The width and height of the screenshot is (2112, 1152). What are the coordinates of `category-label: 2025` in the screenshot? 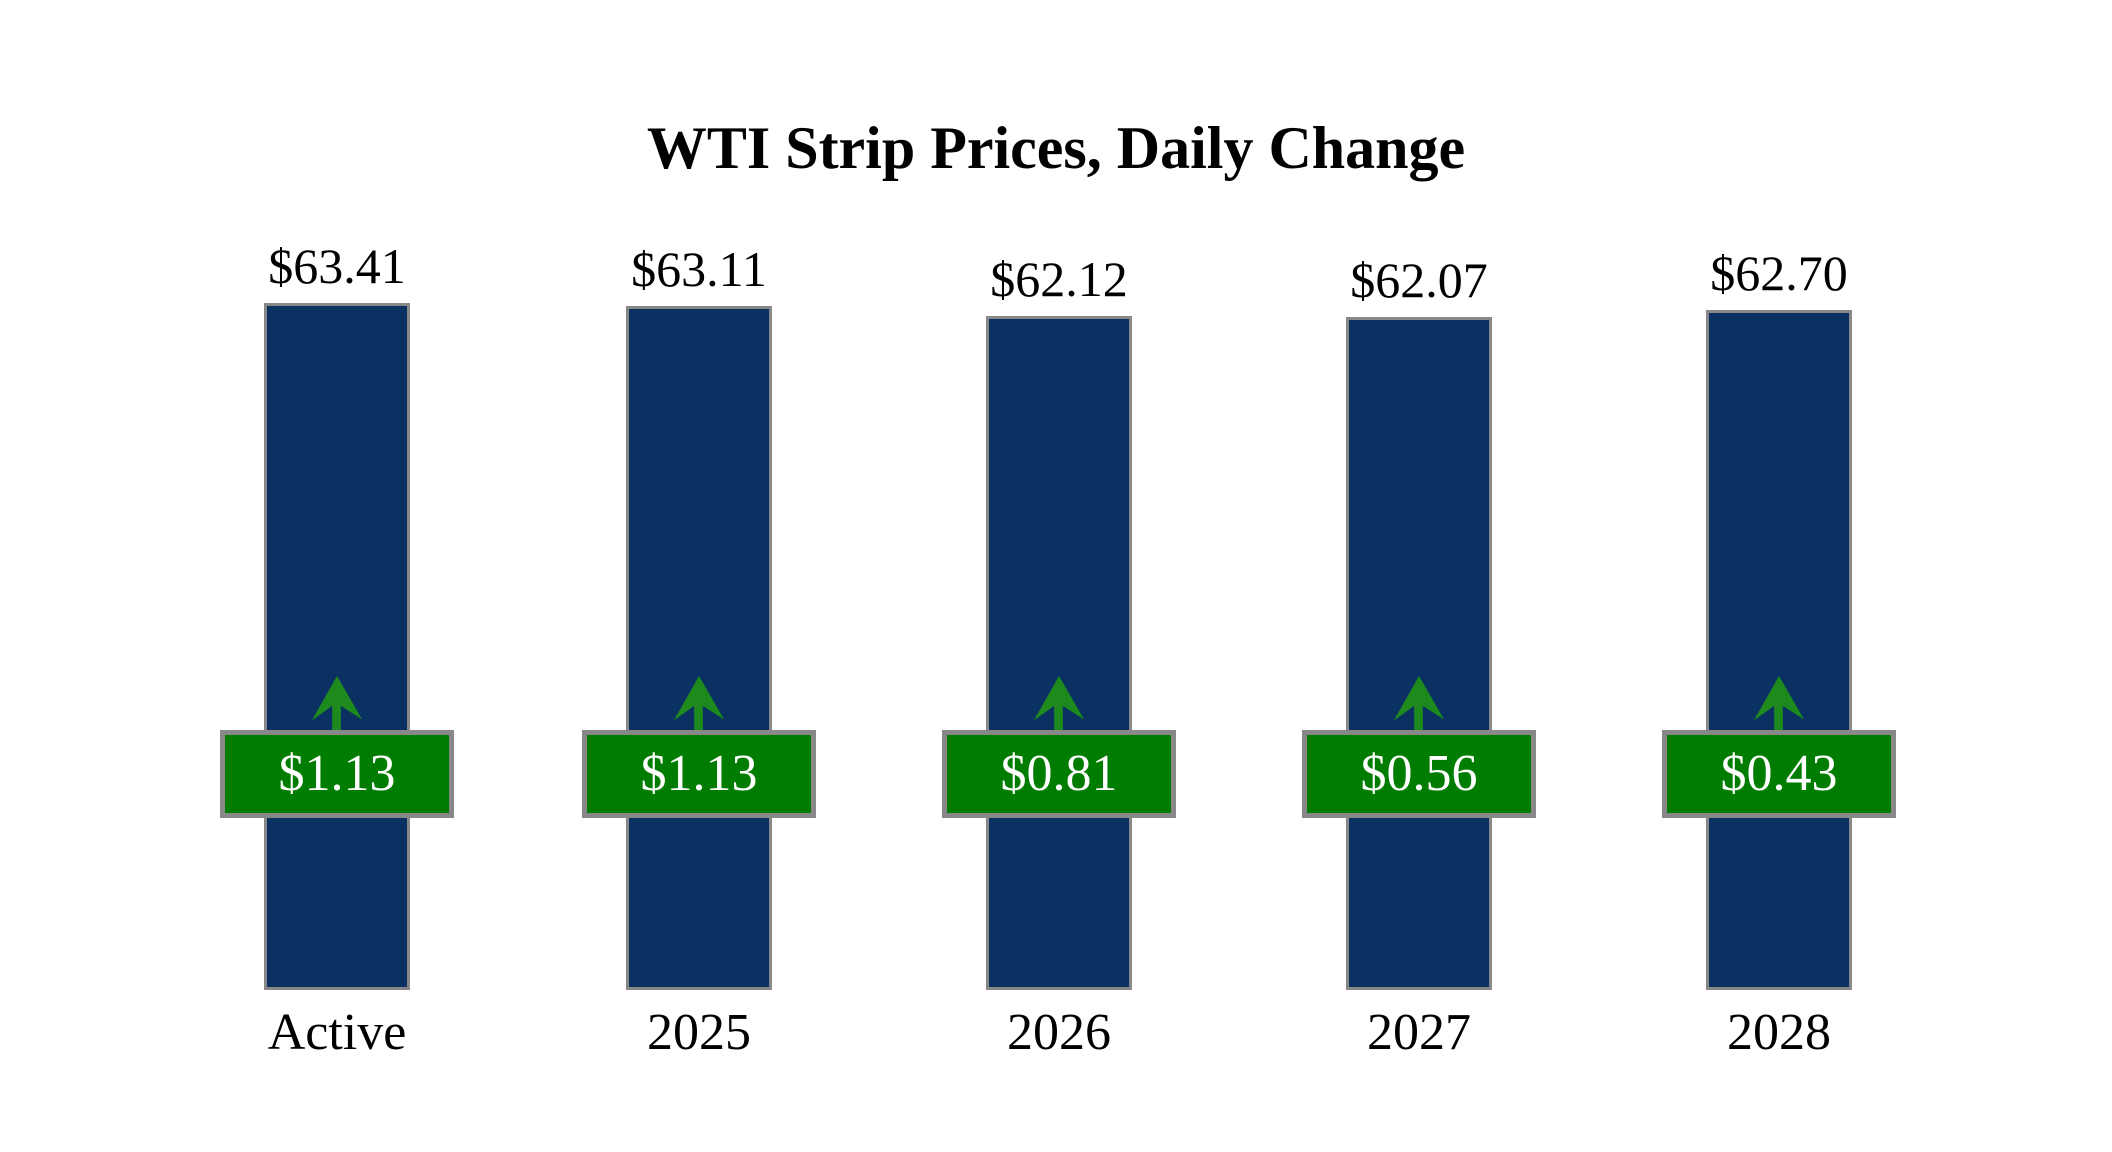 It's located at (699, 1032).